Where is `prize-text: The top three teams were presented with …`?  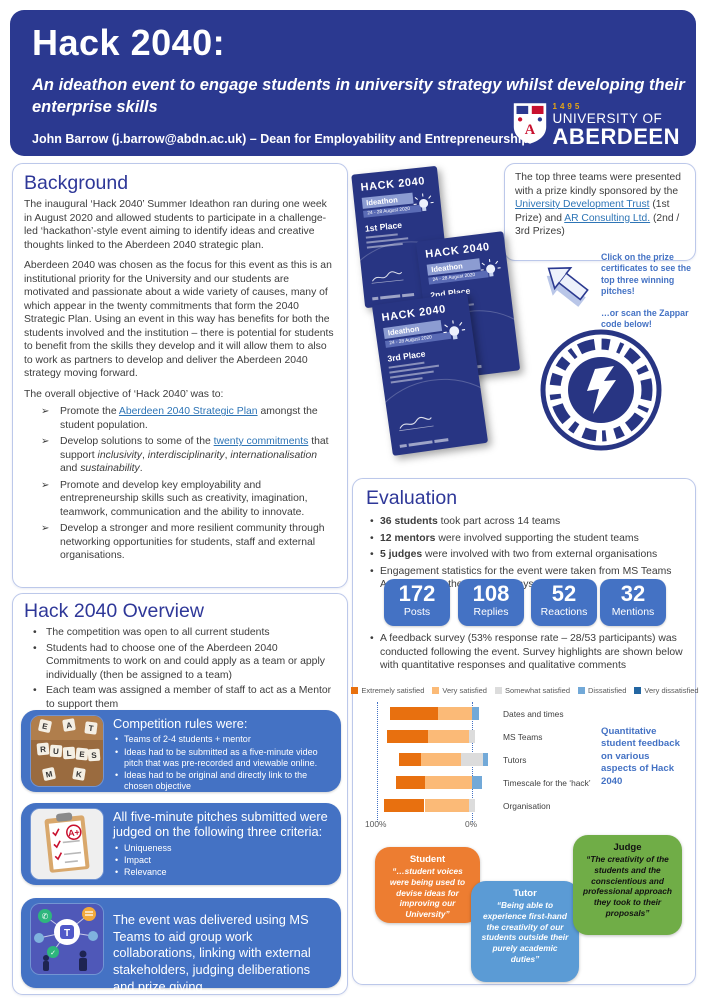 prize-text: The top three teams were presented with … is located at coordinates (598, 204).